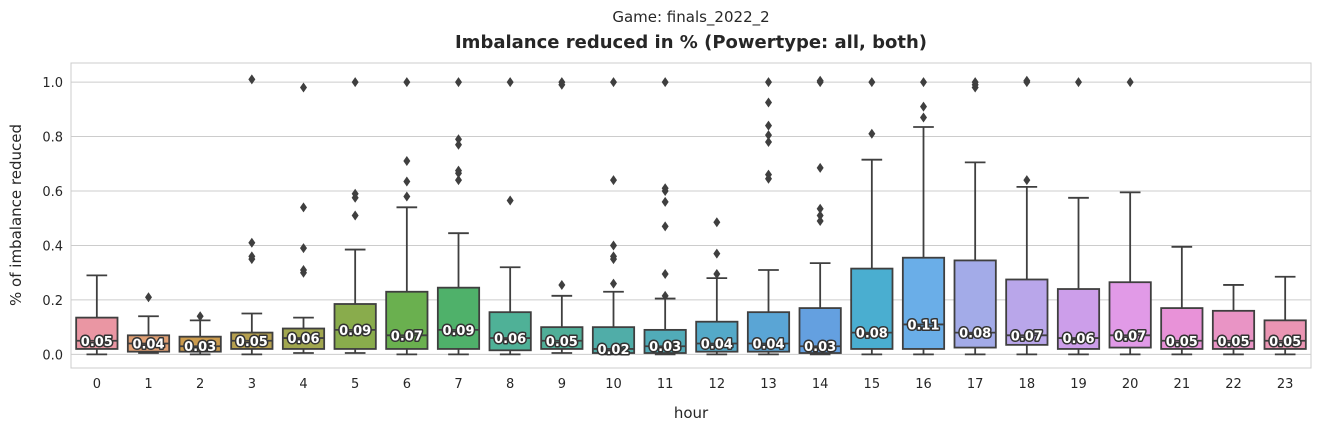 This screenshot has height=431, width=1320. Describe the element at coordinates (717, 384) in the screenshot. I see `x-tick-label: 12` at that location.